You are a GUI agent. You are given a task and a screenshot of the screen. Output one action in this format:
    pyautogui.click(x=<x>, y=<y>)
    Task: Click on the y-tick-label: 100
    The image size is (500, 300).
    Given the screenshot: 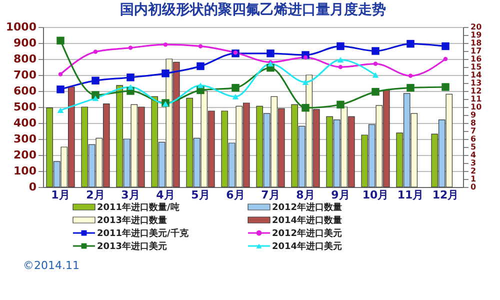 What is the action you would take?
    pyautogui.click(x=25, y=171)
    